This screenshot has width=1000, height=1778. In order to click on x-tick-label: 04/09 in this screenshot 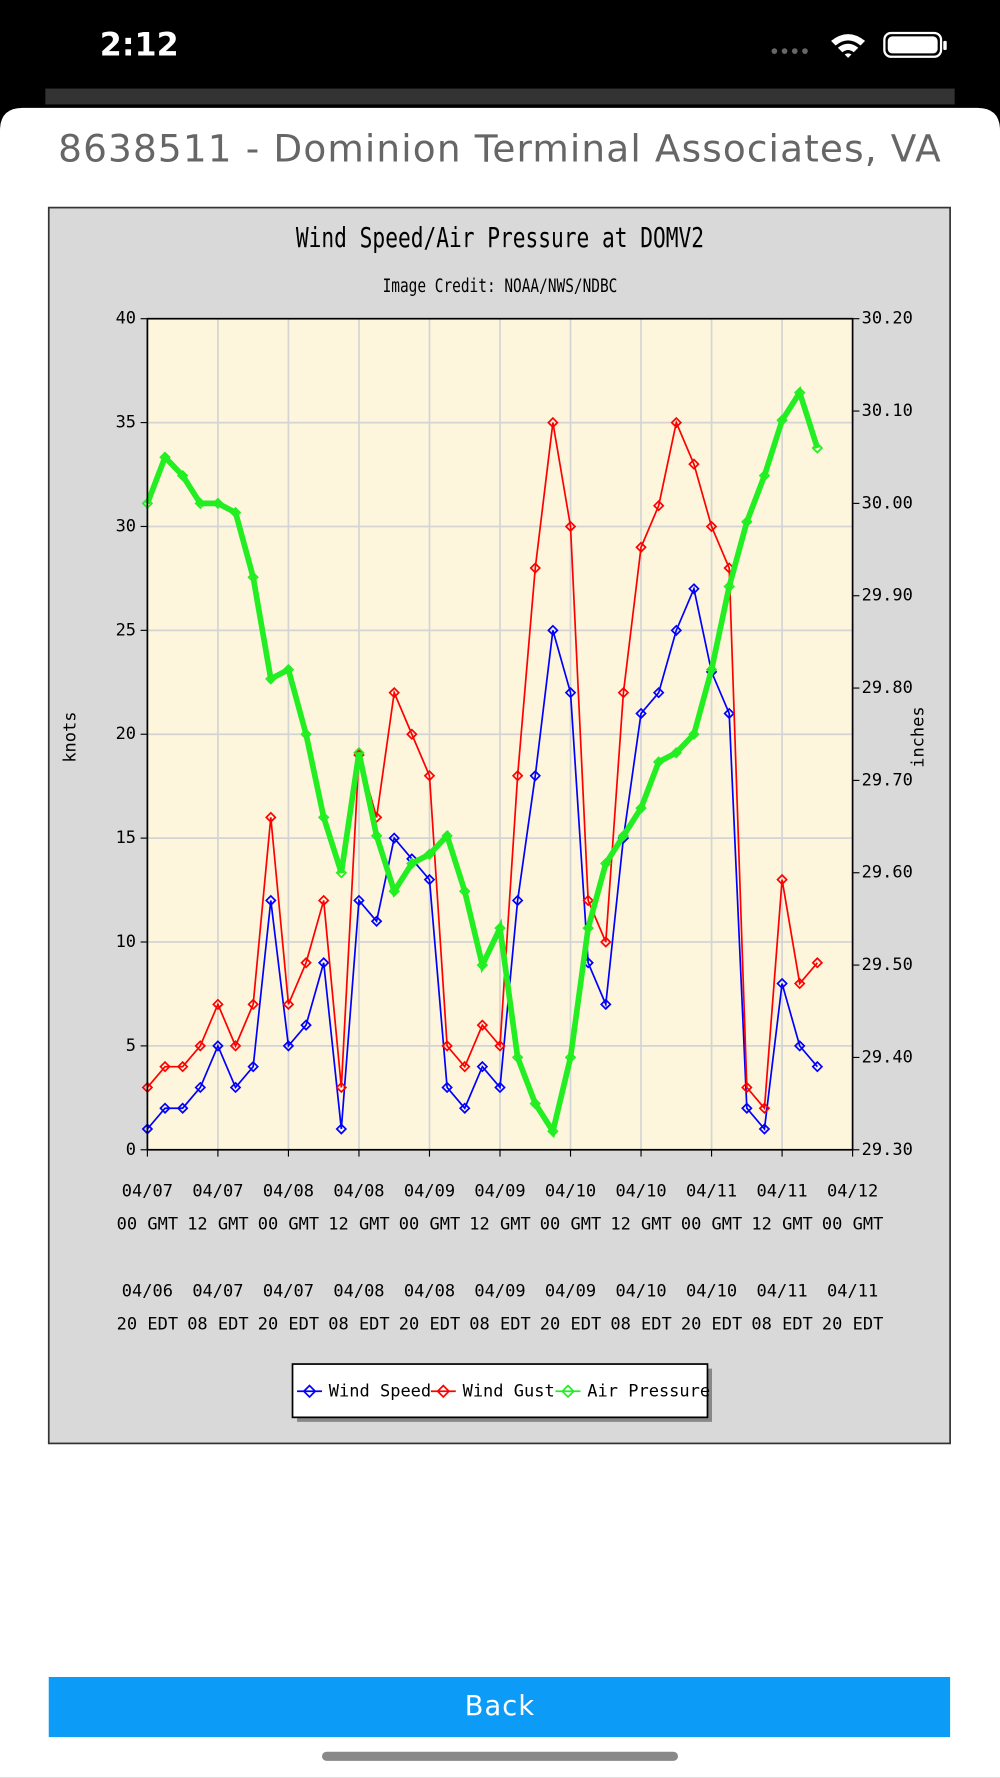, I will do `click(429, 1192)`.